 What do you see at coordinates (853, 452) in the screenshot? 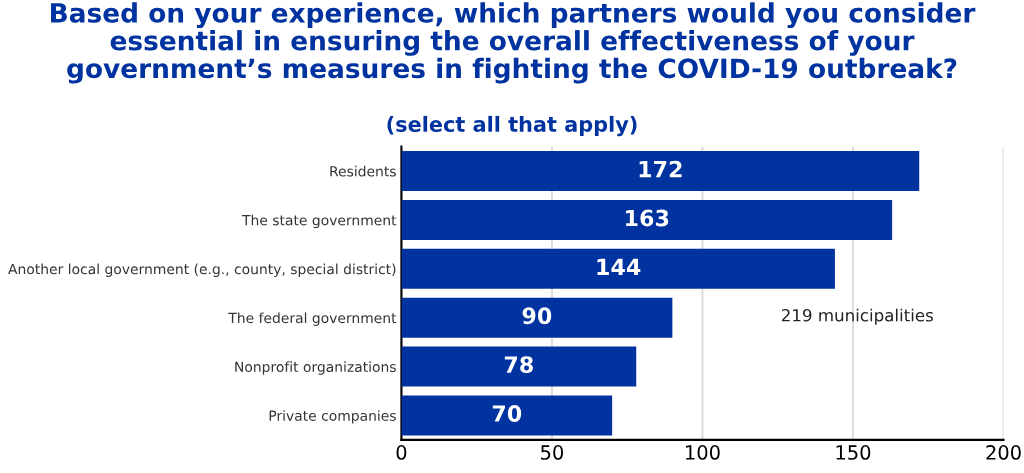
I see `x-tick-label: 150` at bounding box center [853, 452].